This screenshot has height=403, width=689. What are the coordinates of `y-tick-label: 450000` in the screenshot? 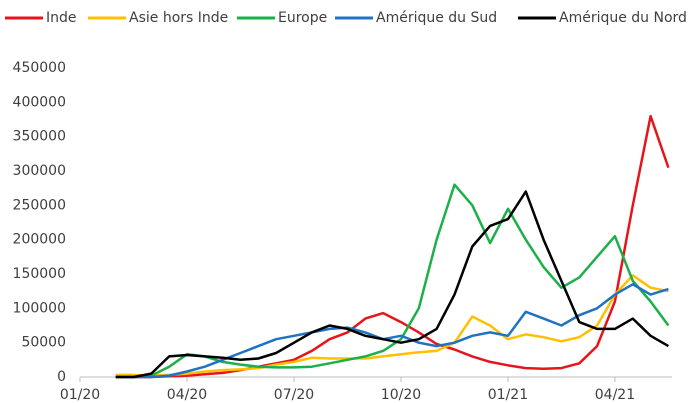 It's located at (39, 68).